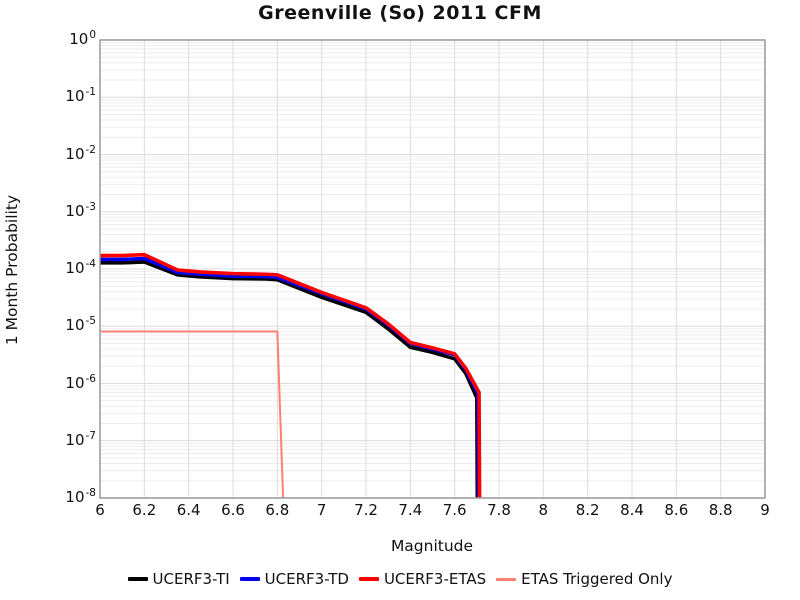  I want to click on y-tick-exponent: -3, so click(90, 206).